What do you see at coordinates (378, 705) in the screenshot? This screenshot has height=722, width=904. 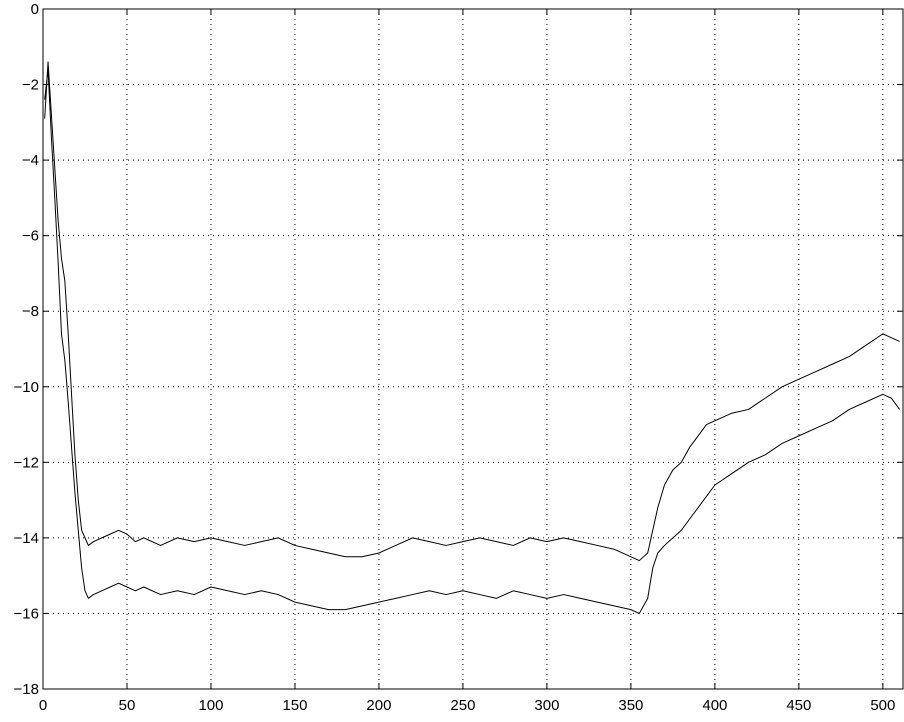 I see `x-tick-label: 200` at bounding box center [378, 705].